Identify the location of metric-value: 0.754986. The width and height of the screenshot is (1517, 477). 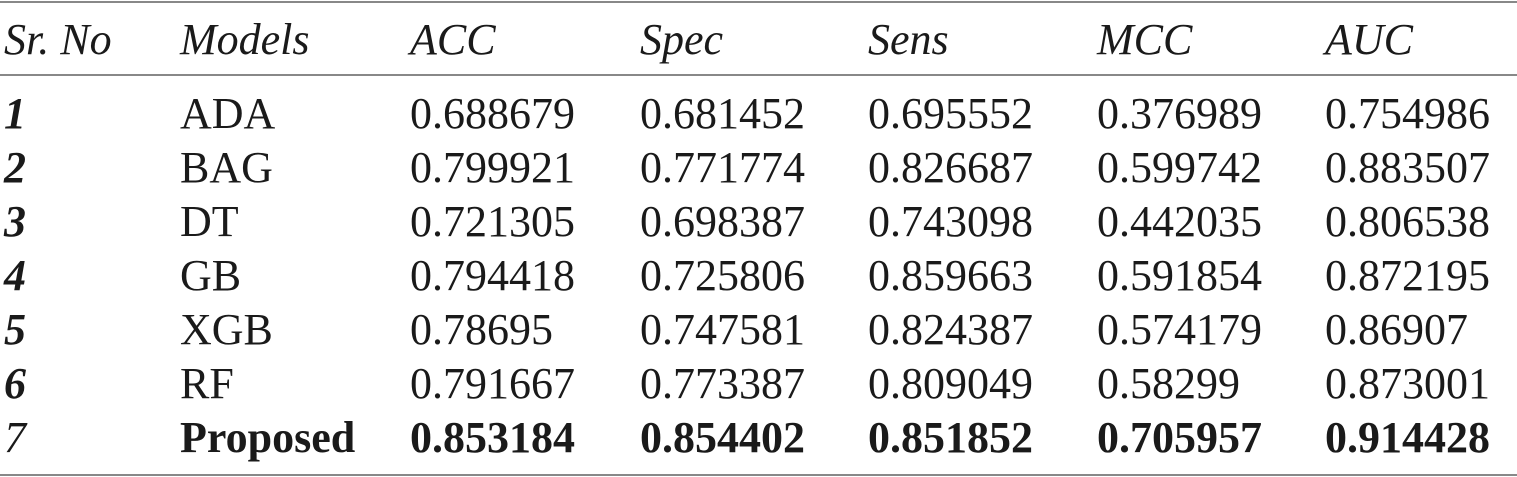
(1407, 113).